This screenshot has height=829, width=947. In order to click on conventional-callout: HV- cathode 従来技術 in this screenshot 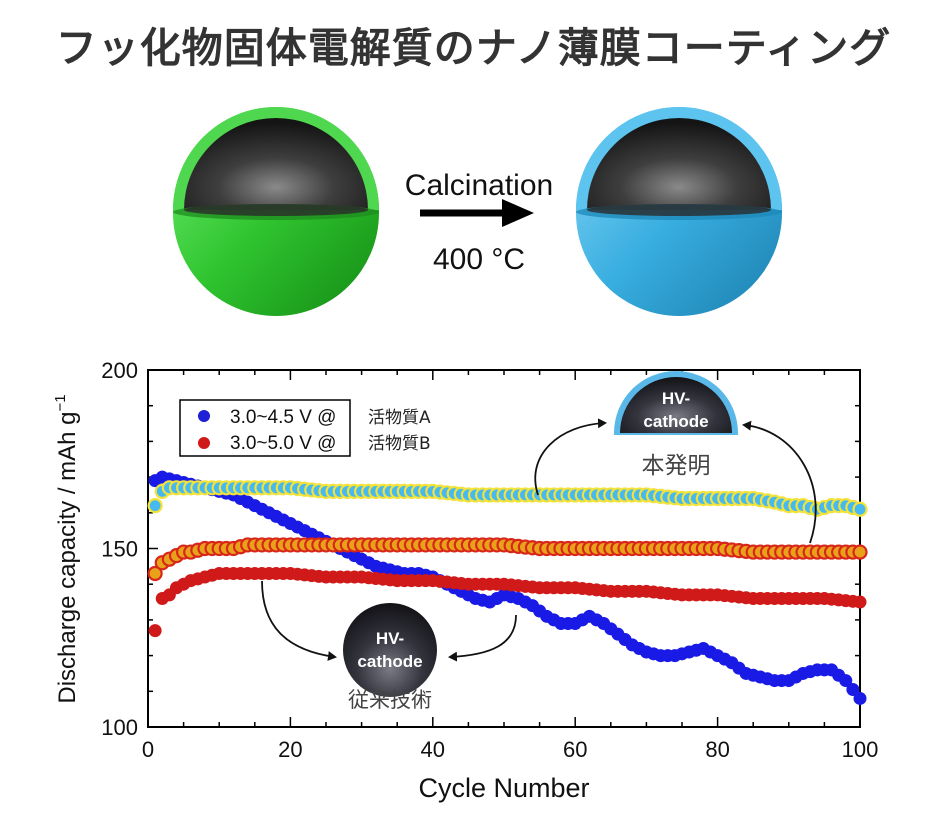, I will do `click(389, 646)`.